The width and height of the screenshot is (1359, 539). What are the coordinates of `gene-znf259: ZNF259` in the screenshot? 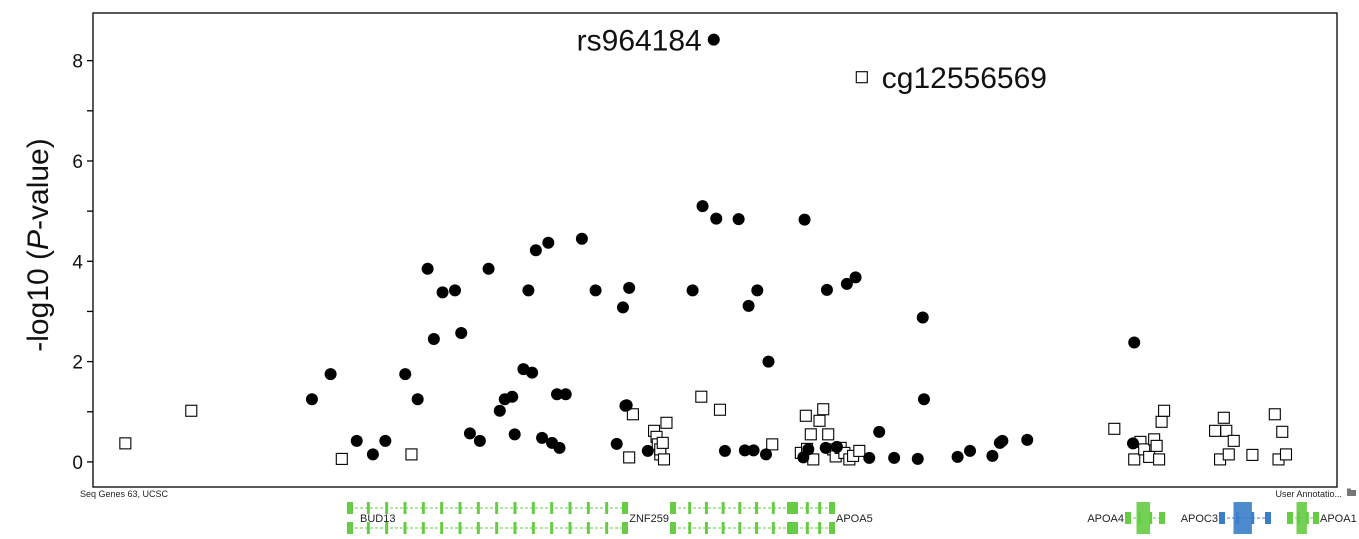 It's located at (711, 518).